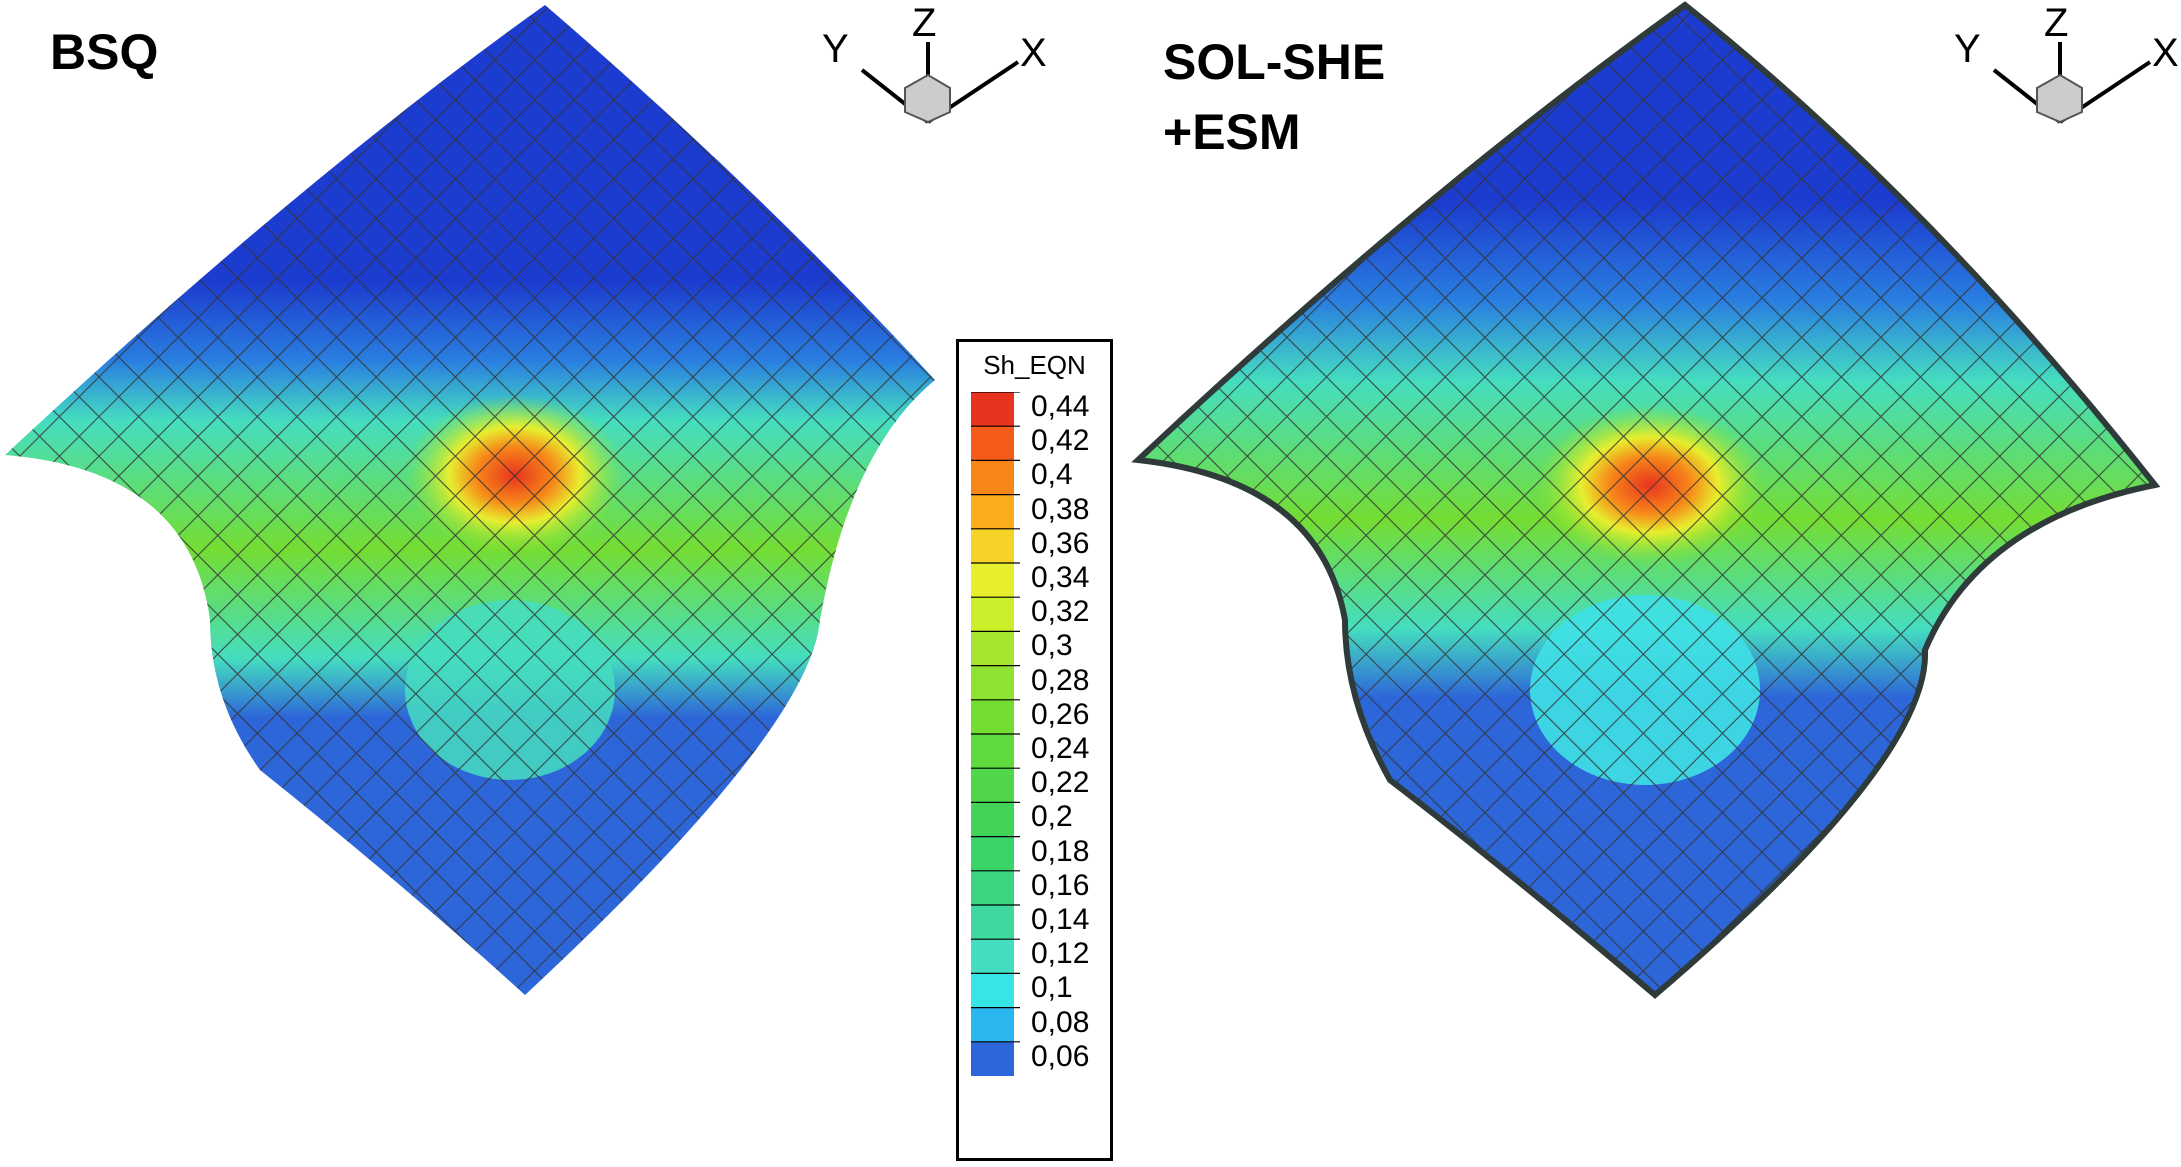  Describe the element at coordinates (1060, 509) in the screenshot. I see `legend-level-label: 0,38` at that location.